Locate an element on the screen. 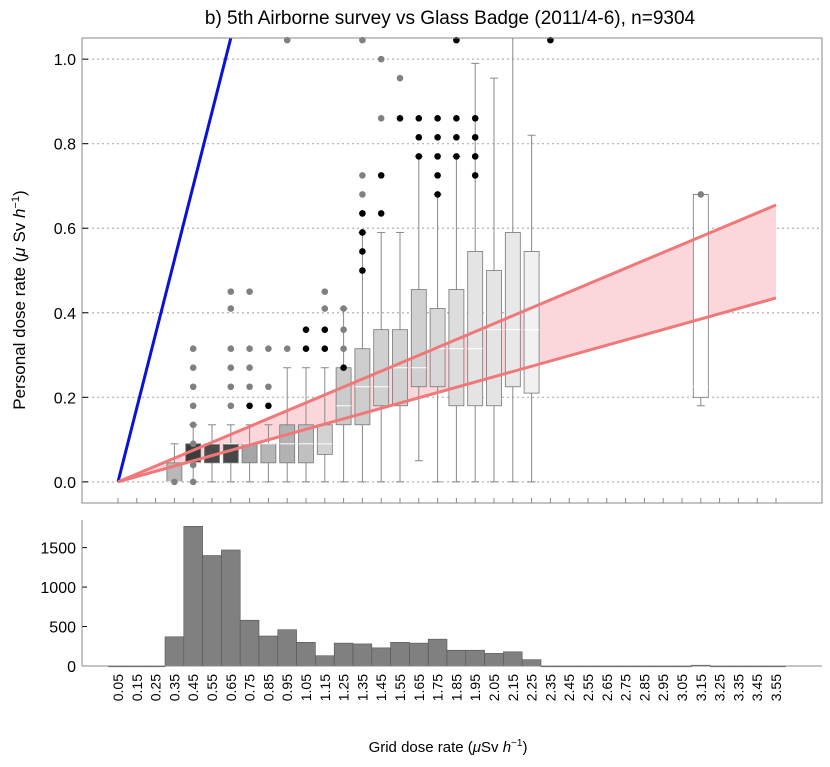 The height and width of the screenshot is (767, 830). x-tick-label: 2.65 is located at coordinates (607, 687).